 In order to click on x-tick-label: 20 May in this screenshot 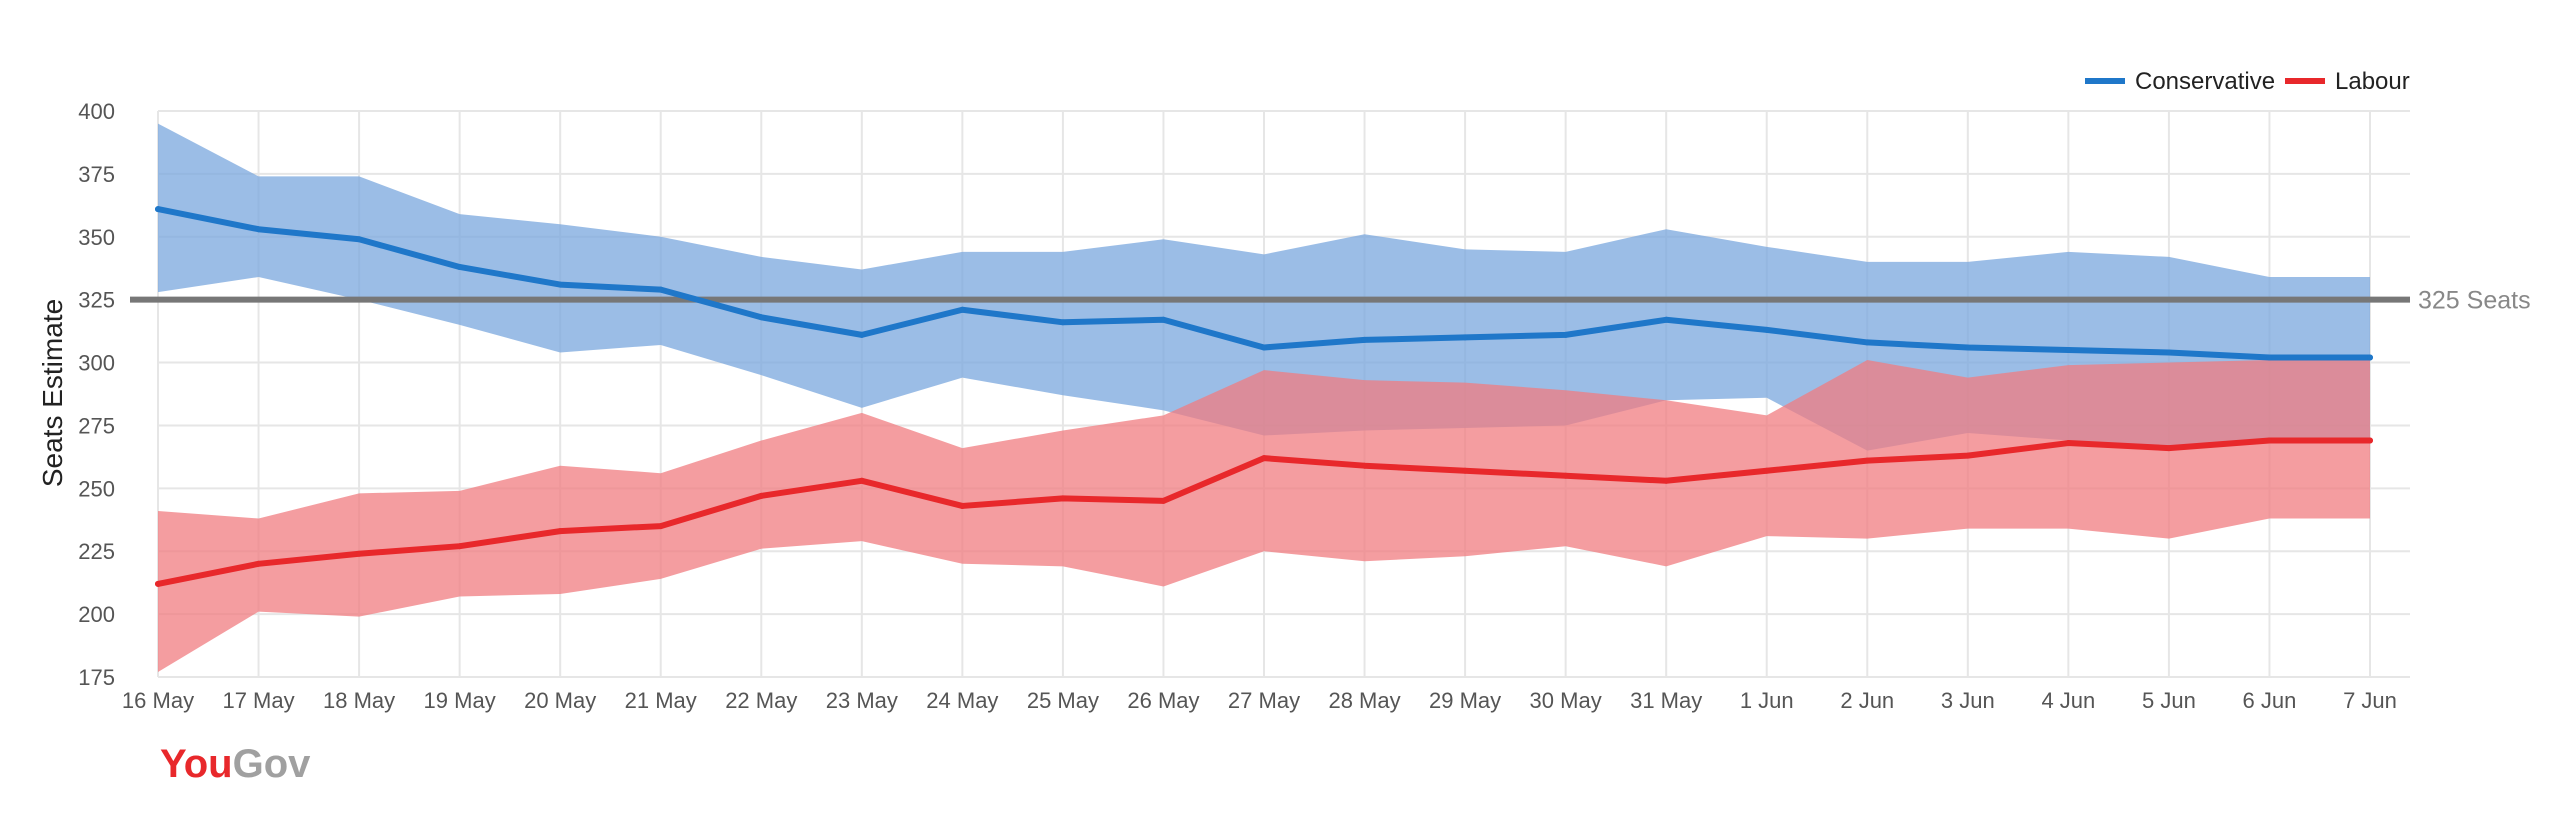, I will do `click(560, 700)`.